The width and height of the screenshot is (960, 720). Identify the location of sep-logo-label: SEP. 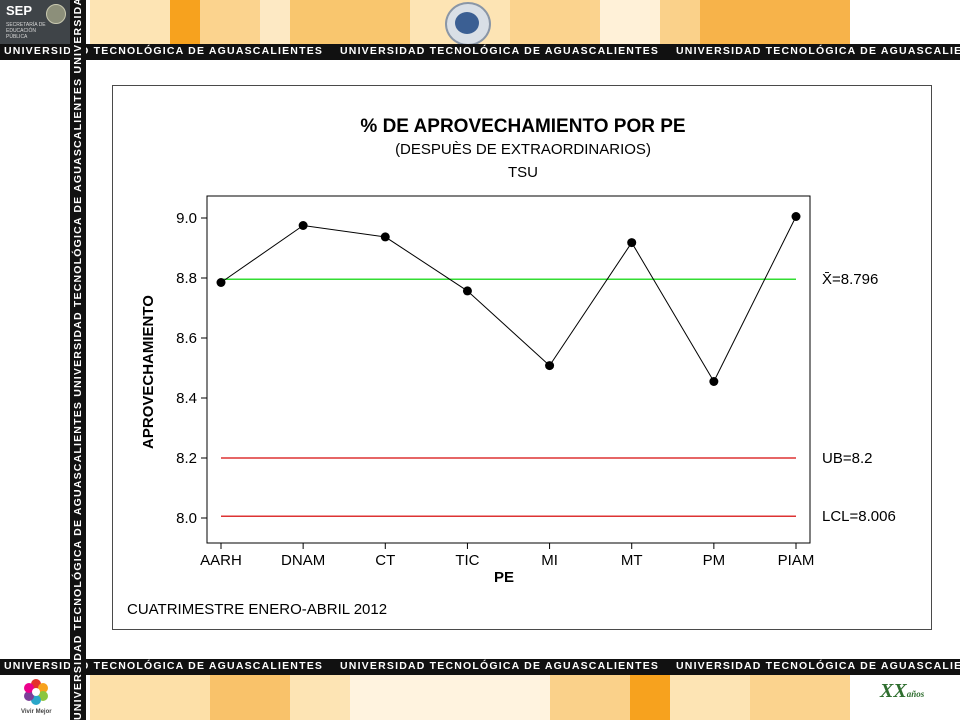
(19, 10).